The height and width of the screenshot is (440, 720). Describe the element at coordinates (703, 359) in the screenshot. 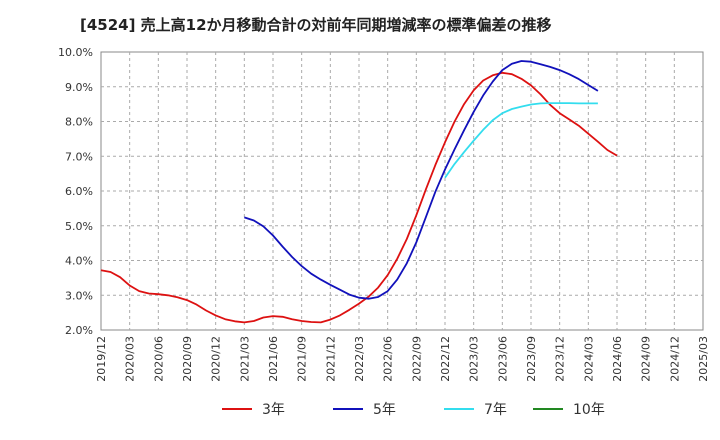

I see `x-tick-label: 2025/03` at that location.